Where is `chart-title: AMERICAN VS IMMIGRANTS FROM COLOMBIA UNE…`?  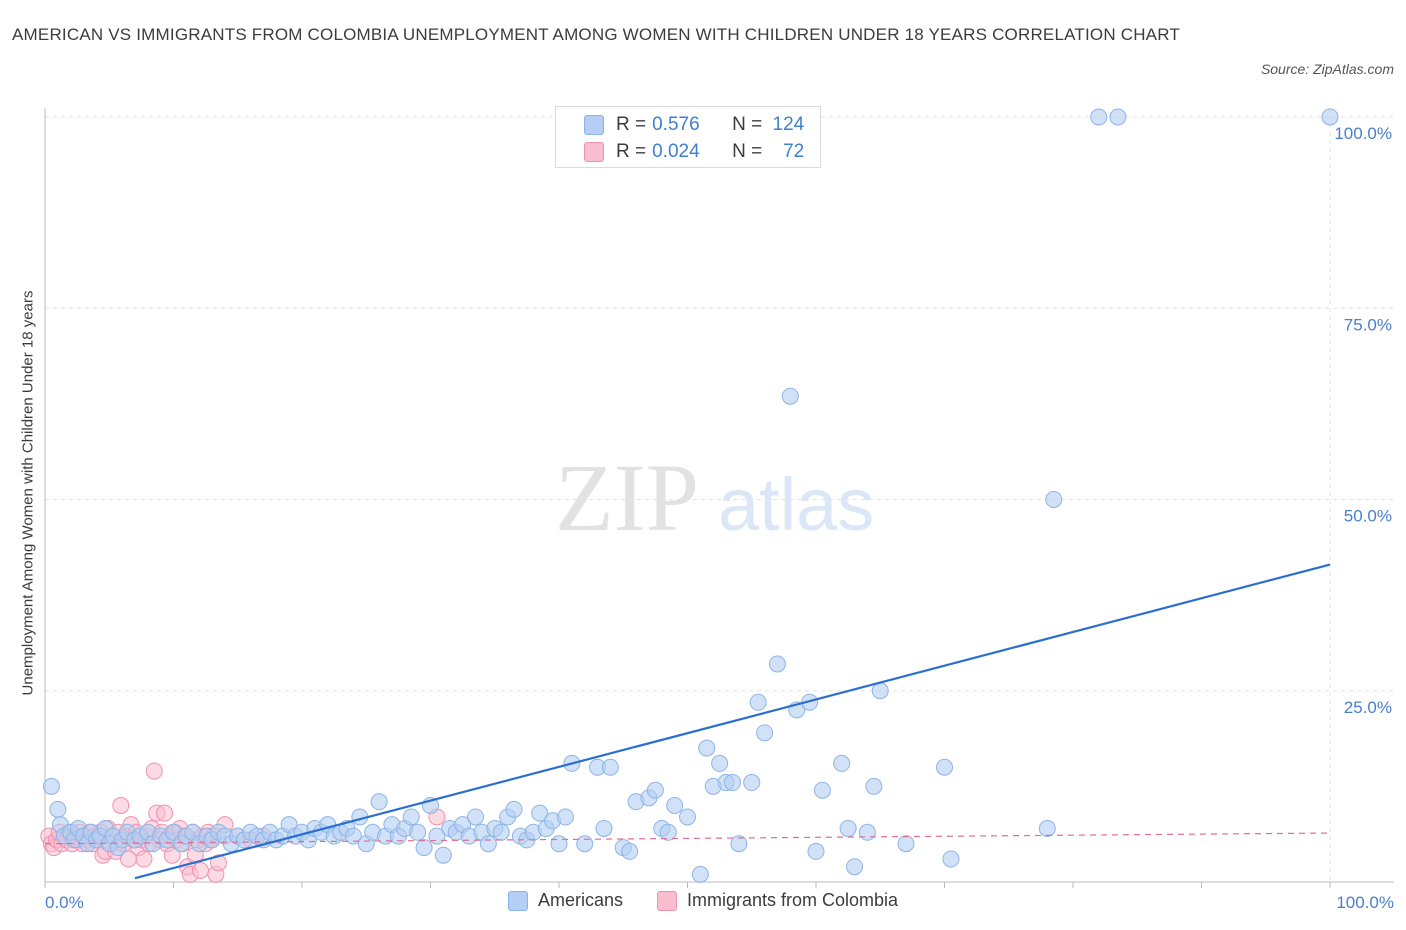
chart-title: AMERICAN VS IMMIGRANTS FROM COLOMBIA UNE… is located at coordinates (596, 34).